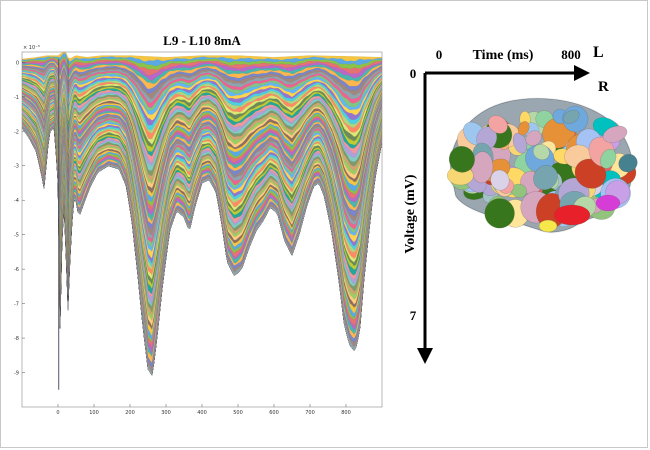 This screenshot has height=450, width=650. I want to click on voltage-axis-label: Voltage (mV), so click(410, 214).